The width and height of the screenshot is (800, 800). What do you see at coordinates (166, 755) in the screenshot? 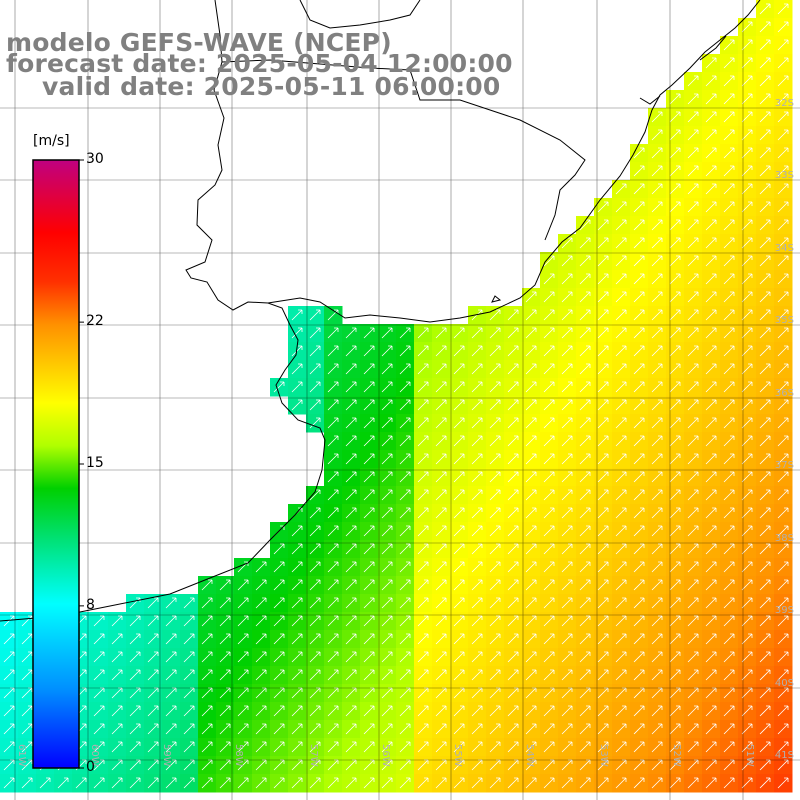
I see `longitude-label: 59W` at bounding box center [166, 755].